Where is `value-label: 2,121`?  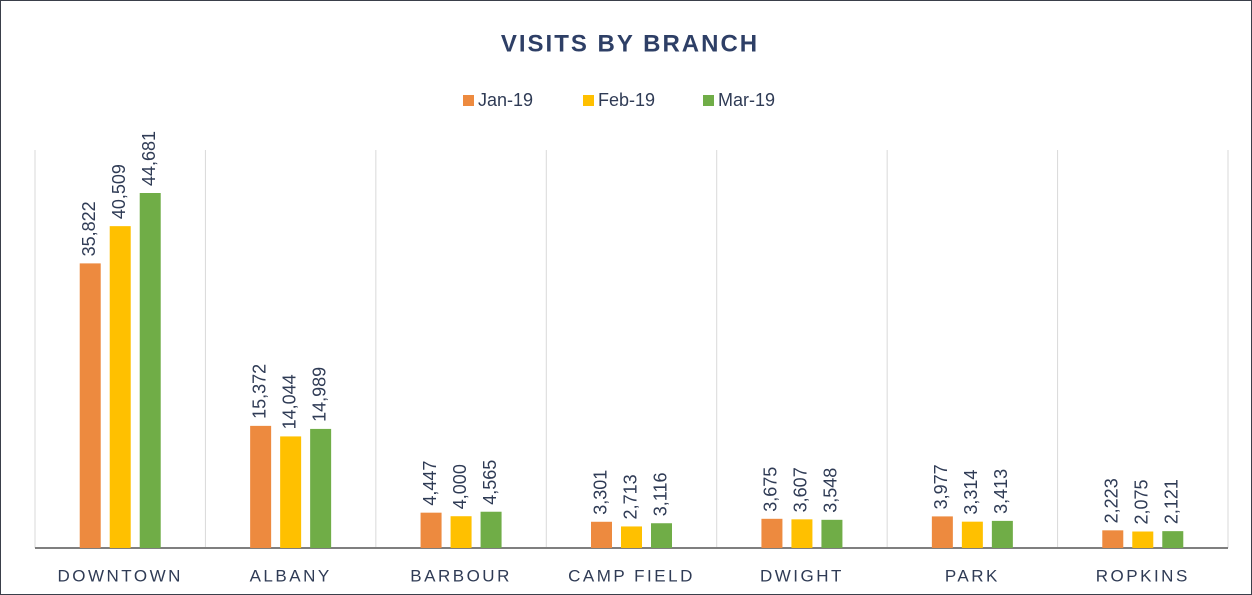
value-label: 2,121 is located at coordinates (1172, 501).